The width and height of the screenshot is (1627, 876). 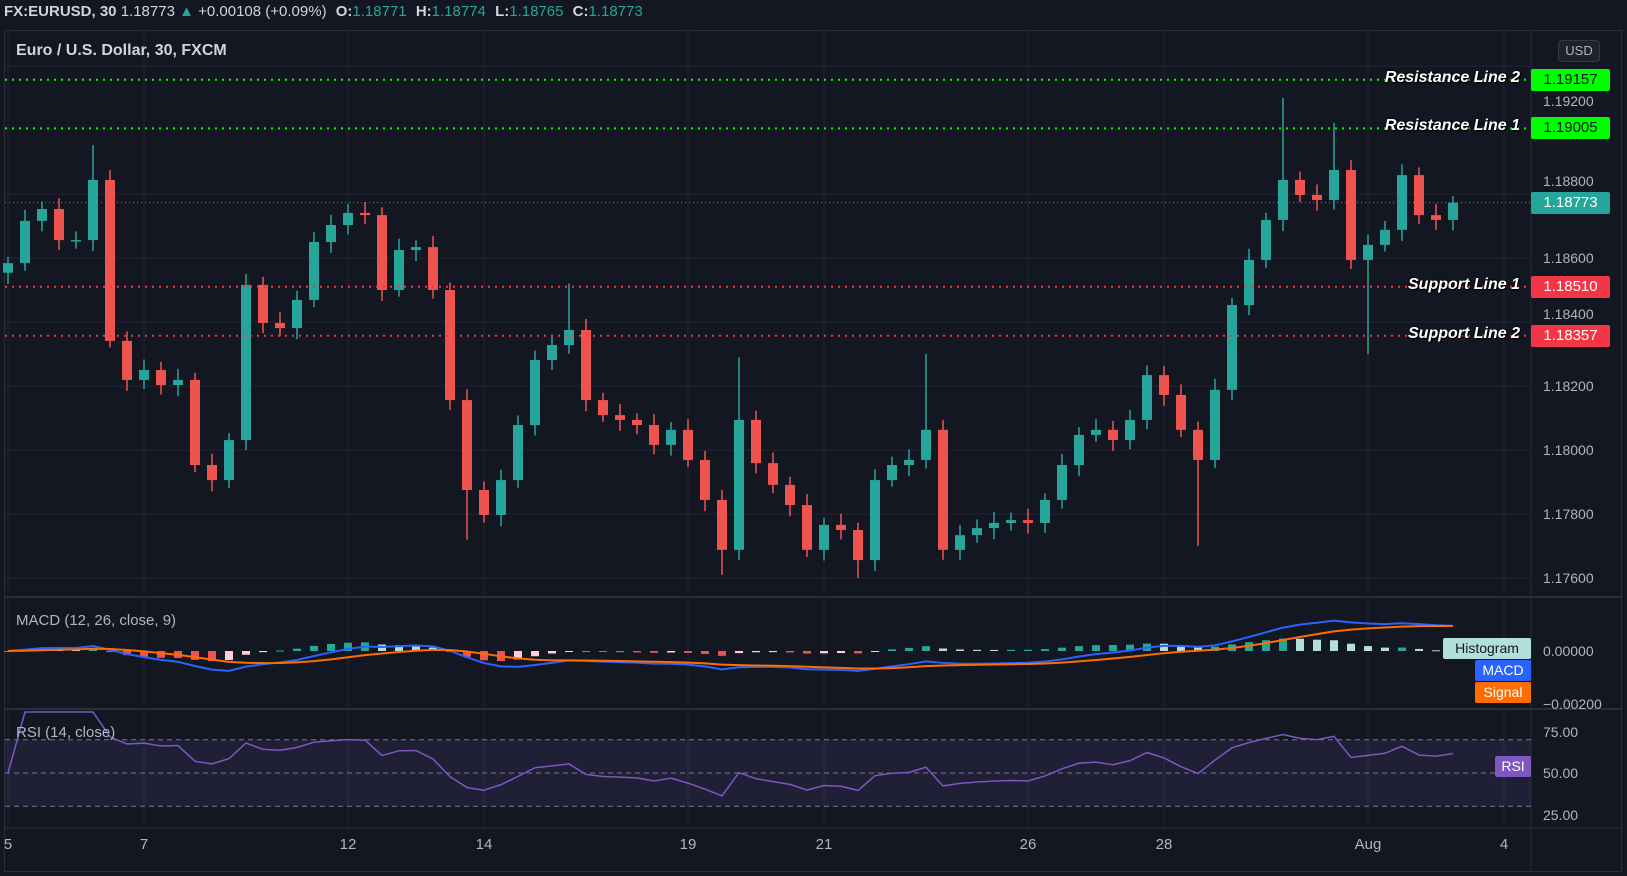 I want to click on up-arrow-icon: ▲, so click(x=186, y=11).